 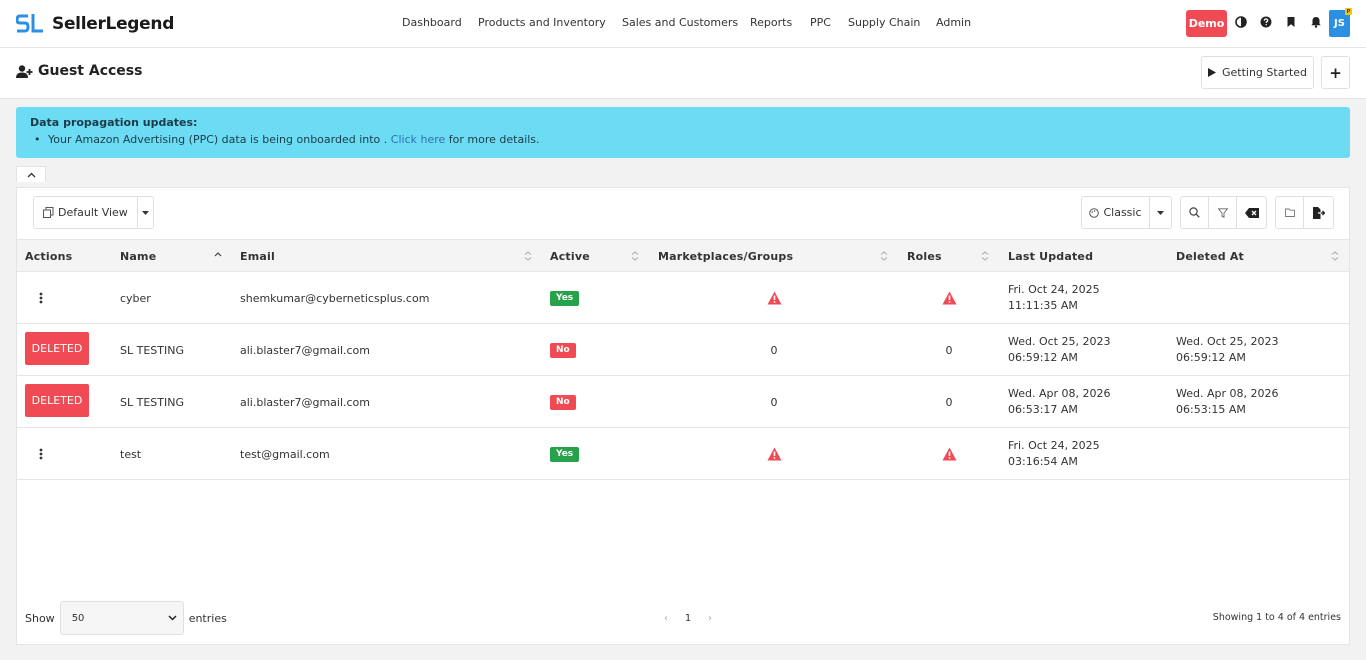 What do you see at coordinates (492, 139) in the screenshot?
I see `alert-message-suffix: for more details.` at bounding box center [492, 139].